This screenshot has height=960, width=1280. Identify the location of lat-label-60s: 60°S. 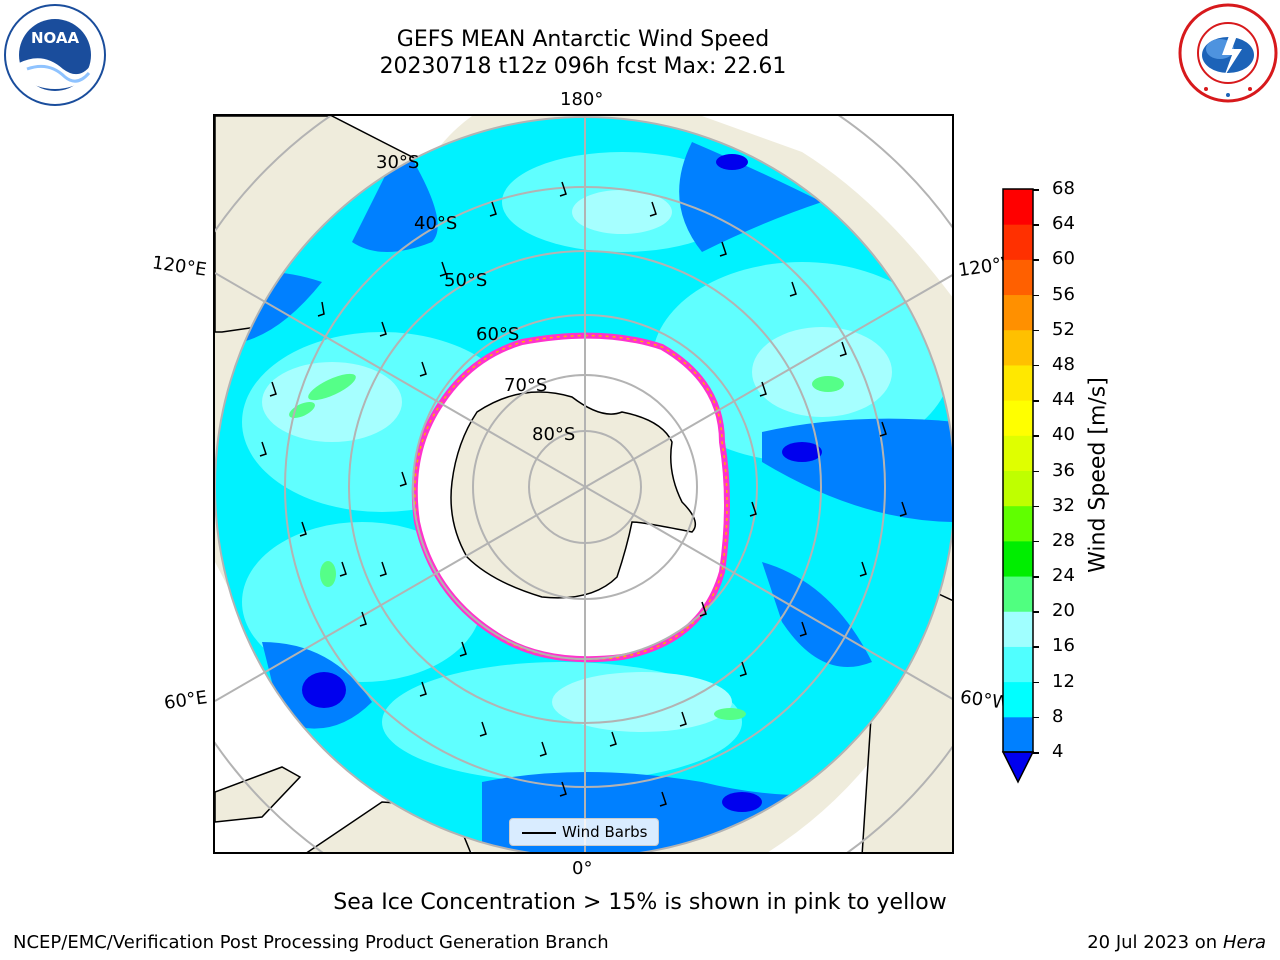
(498, 334).